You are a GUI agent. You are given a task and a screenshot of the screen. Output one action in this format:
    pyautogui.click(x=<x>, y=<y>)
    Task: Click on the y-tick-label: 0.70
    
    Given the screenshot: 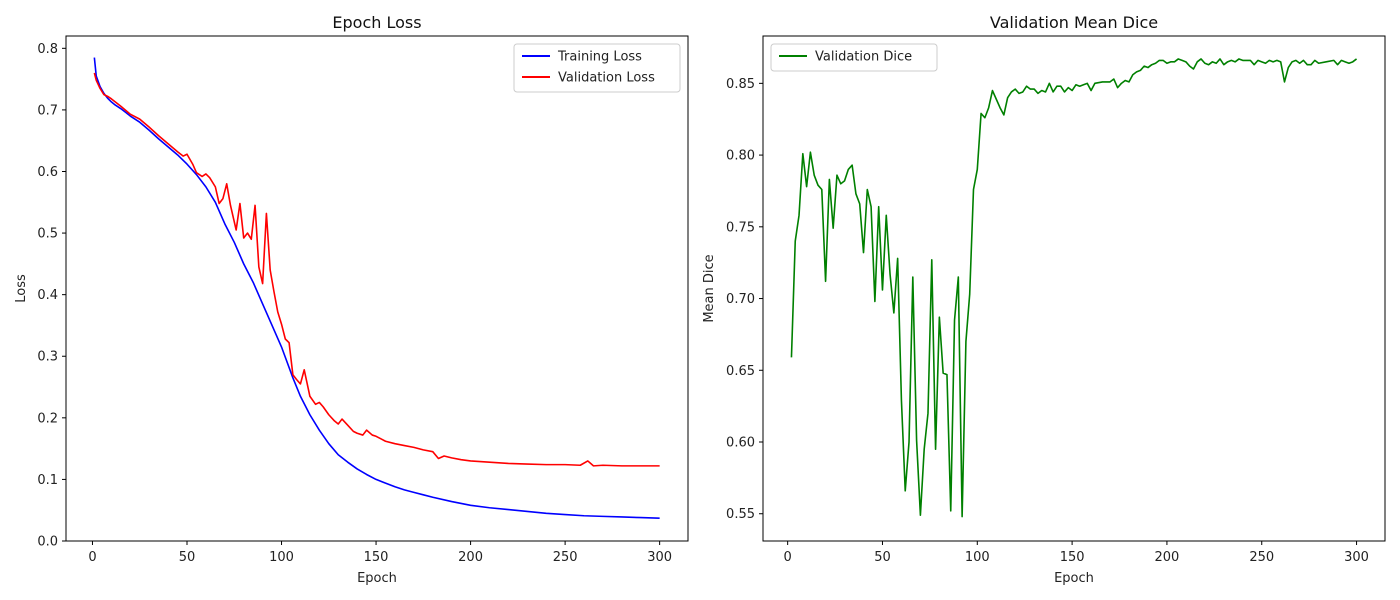 What is the action you would take?
    pyautogui.click(x=740, y=299)
    